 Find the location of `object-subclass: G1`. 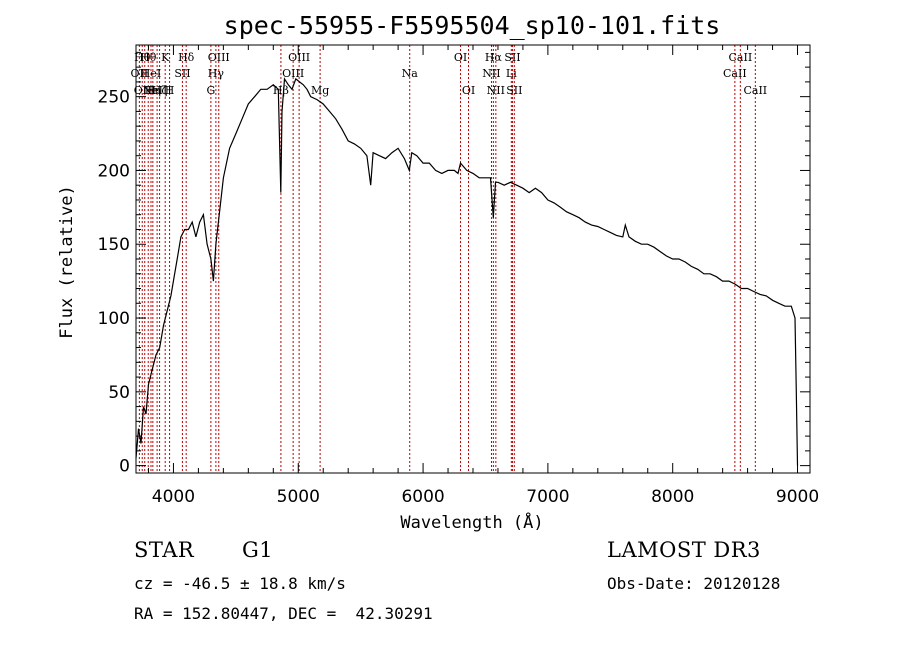

object-subclass: G1 is located at coordinates (258, 550).